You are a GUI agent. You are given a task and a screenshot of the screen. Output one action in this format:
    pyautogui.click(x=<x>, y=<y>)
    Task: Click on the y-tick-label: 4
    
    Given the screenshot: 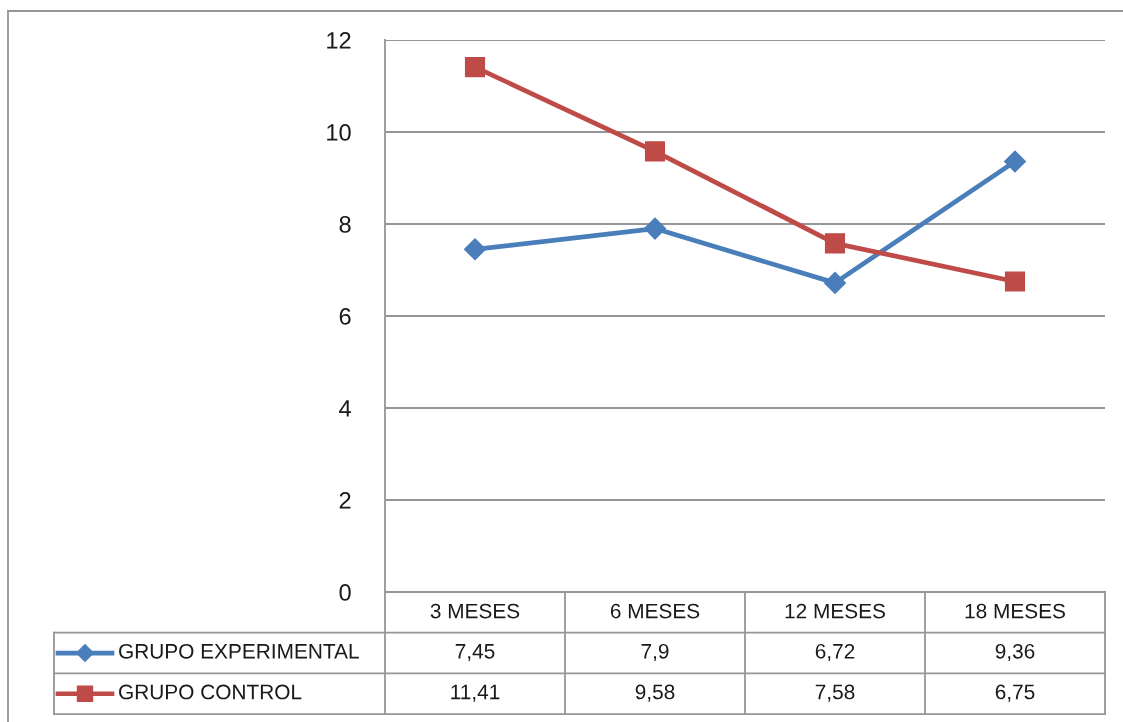 What is the action you would take?
    pyautogui.click(x=345, y=408)
    